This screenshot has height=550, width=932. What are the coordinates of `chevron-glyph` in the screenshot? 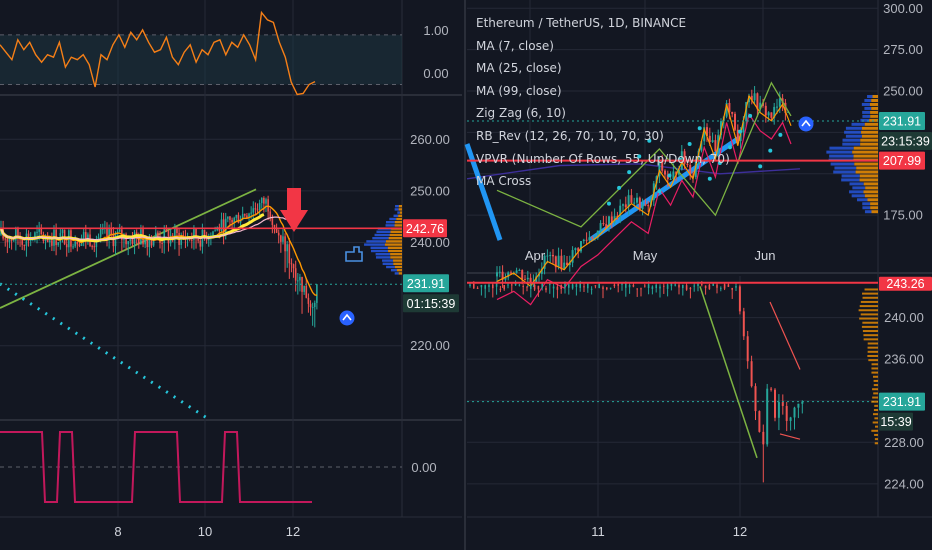 It's located at (347, 317).